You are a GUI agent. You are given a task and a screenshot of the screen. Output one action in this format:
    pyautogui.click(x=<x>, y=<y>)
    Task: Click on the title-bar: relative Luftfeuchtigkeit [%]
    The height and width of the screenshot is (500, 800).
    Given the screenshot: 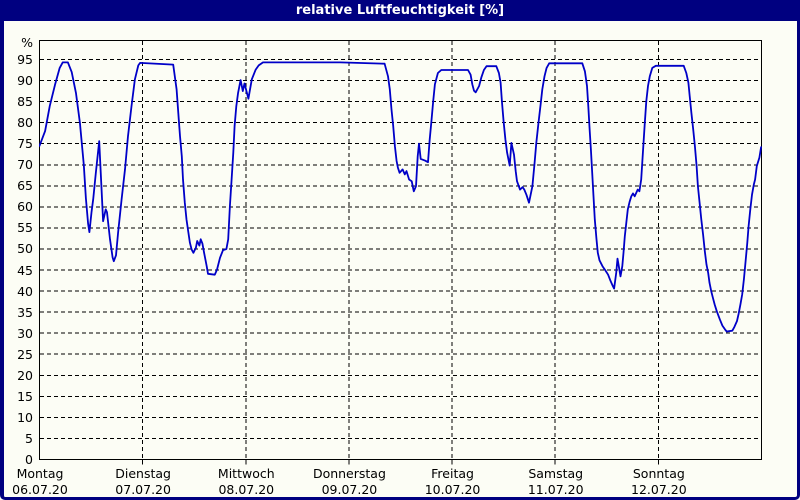 What is the action you would take?
    pyautogui.click(x=400, y=10)
    